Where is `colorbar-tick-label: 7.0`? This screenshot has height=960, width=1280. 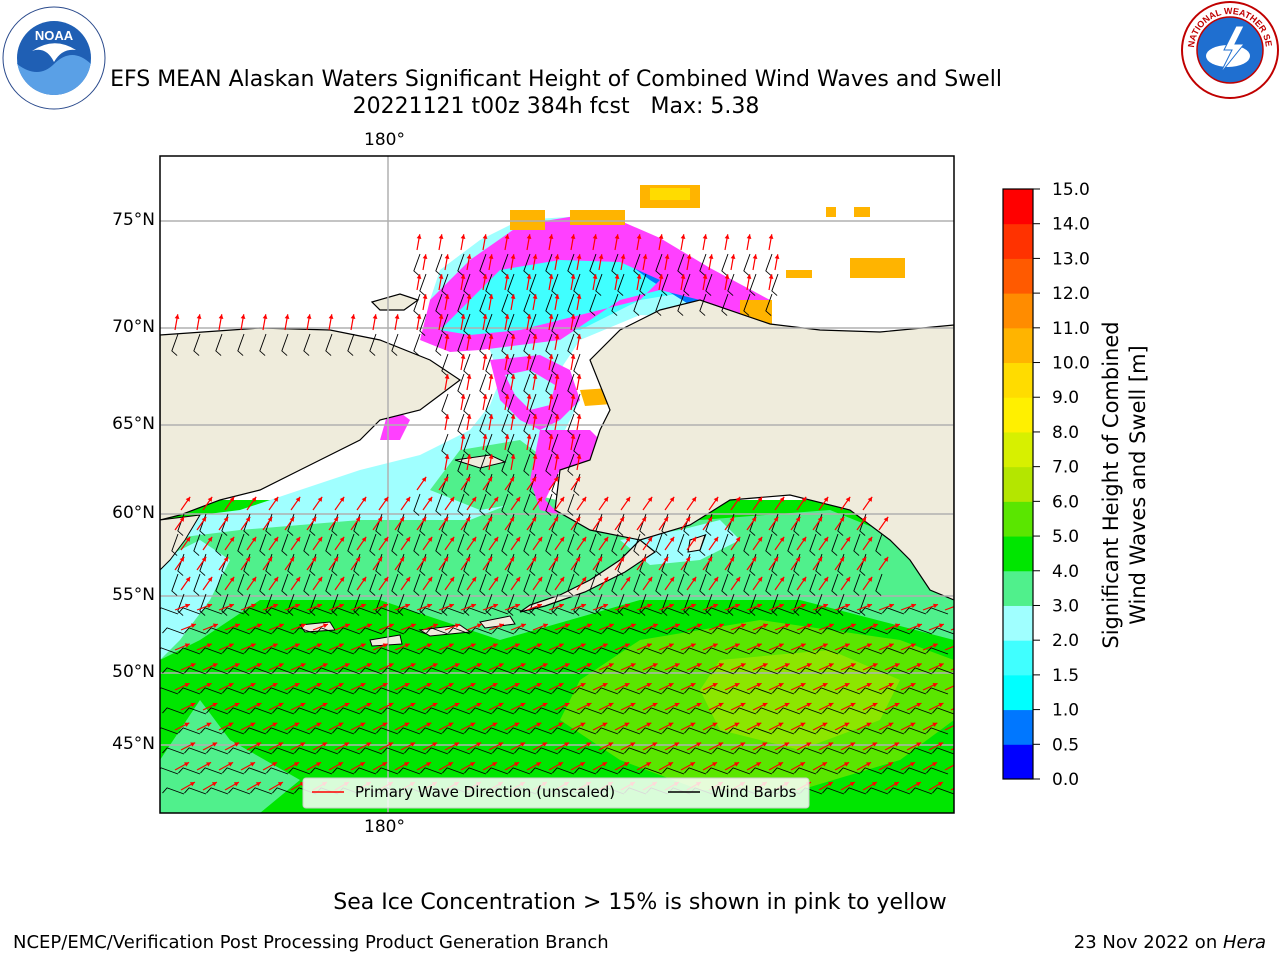 colorbar-tick-label: 7.0 is located at coordinates (1065, 468).